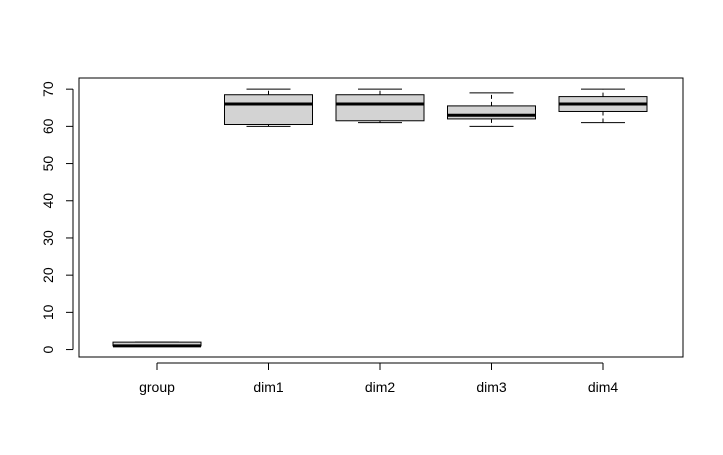 The width and height of the screenshot is (723, 455). What do you see at coordinates (48, 164) in the screenshot?
I see `y-tick-label-50: 50` at bounding box center [48, 164].